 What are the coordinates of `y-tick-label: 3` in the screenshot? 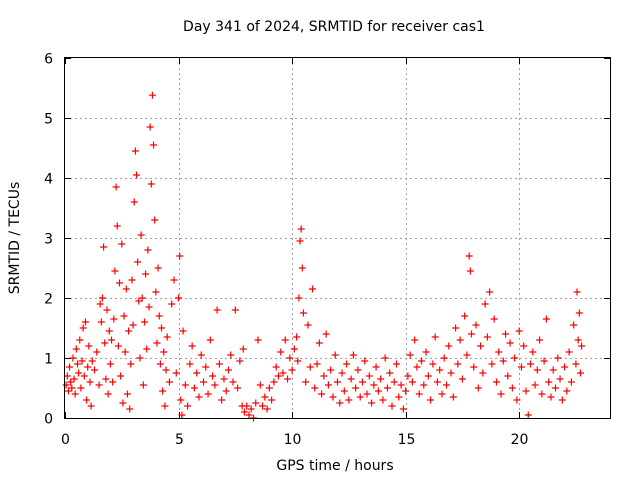 It's located at (48, 240).